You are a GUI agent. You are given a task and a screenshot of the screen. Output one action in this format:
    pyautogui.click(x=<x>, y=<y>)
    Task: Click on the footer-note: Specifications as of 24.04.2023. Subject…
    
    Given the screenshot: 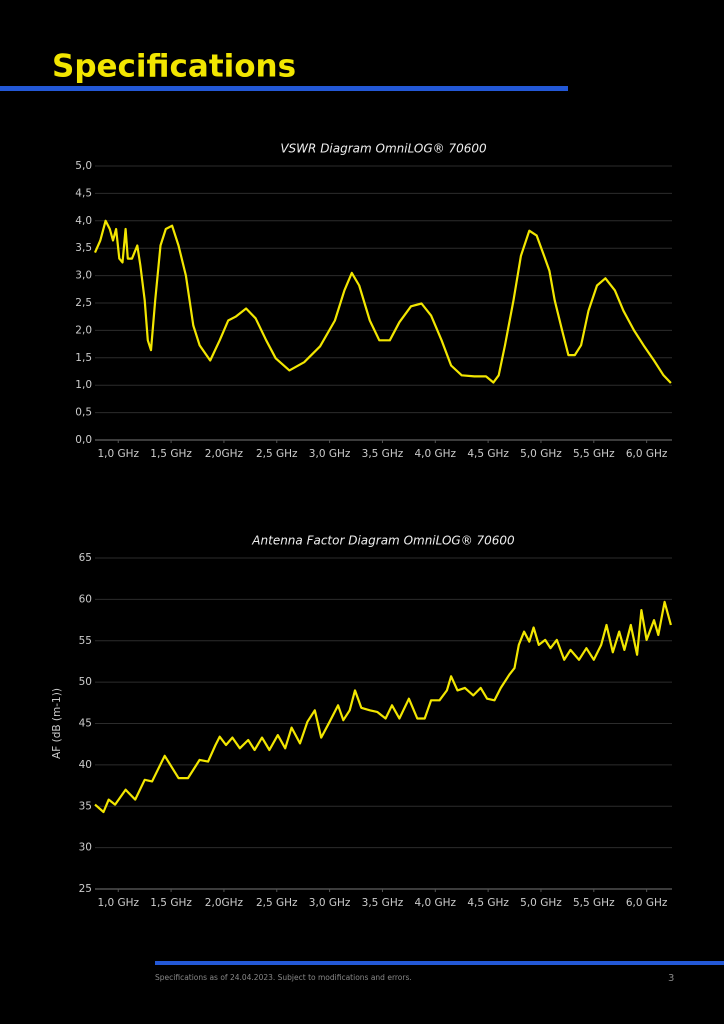 What is the action you would take?
    pyautogui.click(x=283, y=977)
    